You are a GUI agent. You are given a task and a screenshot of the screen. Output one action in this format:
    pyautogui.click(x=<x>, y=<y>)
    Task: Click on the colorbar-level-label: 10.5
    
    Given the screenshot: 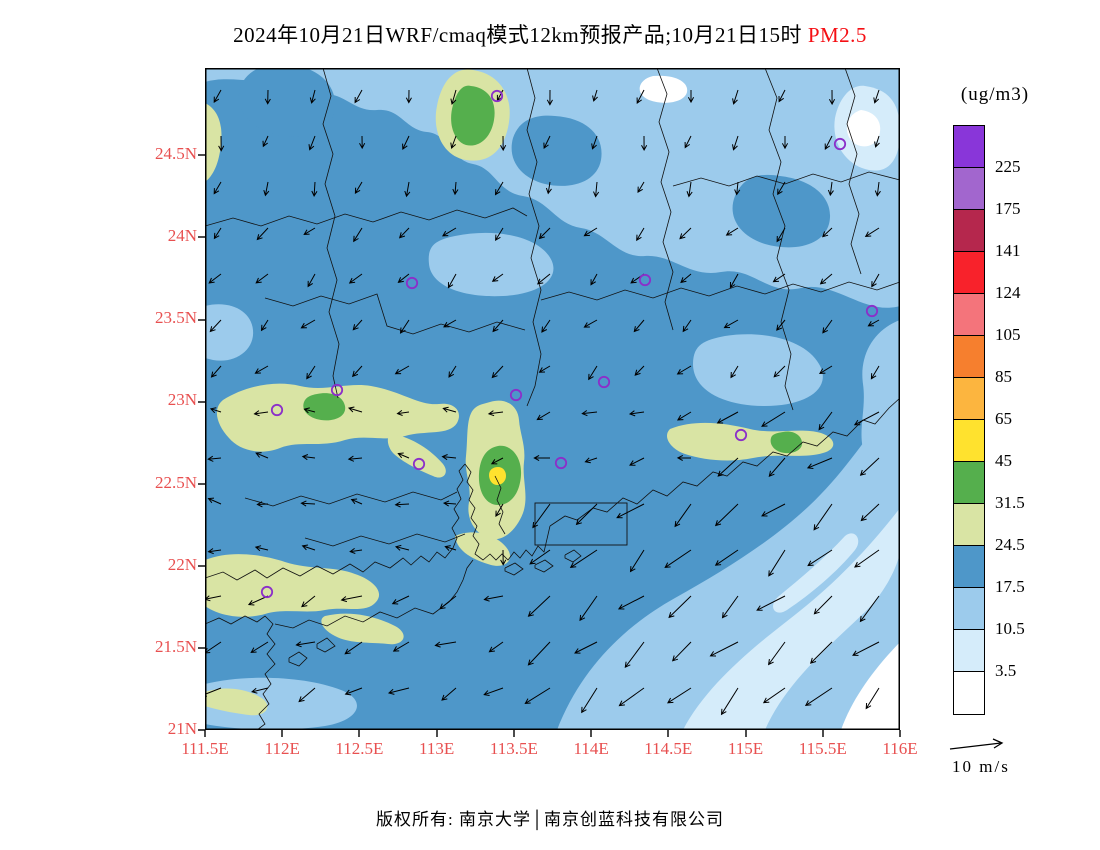 What is the action you would take?
    pyautogui.click(x=1010, y=628)
    